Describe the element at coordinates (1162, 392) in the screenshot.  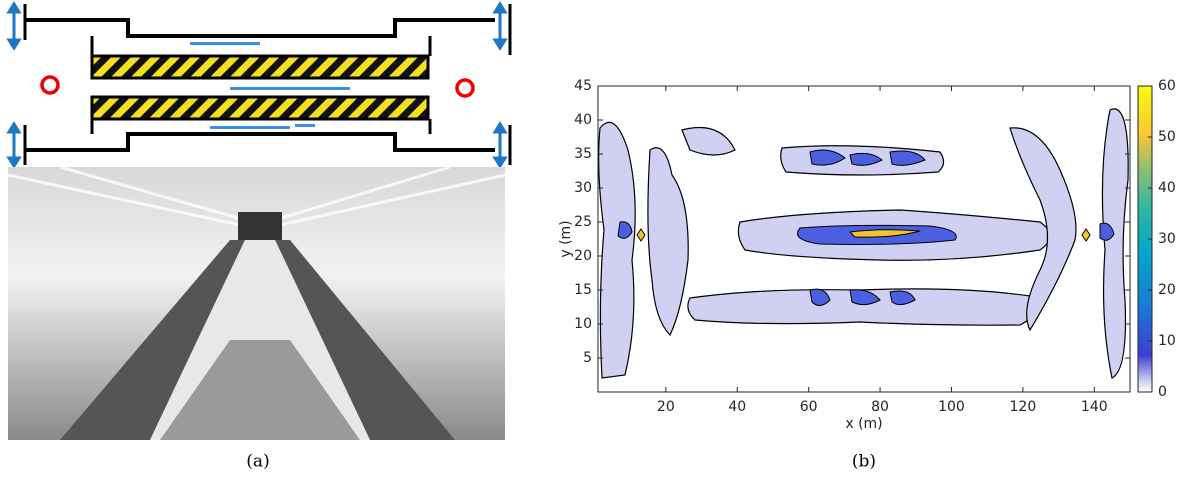
I see `colorbar-tick-label: 0` at that location.